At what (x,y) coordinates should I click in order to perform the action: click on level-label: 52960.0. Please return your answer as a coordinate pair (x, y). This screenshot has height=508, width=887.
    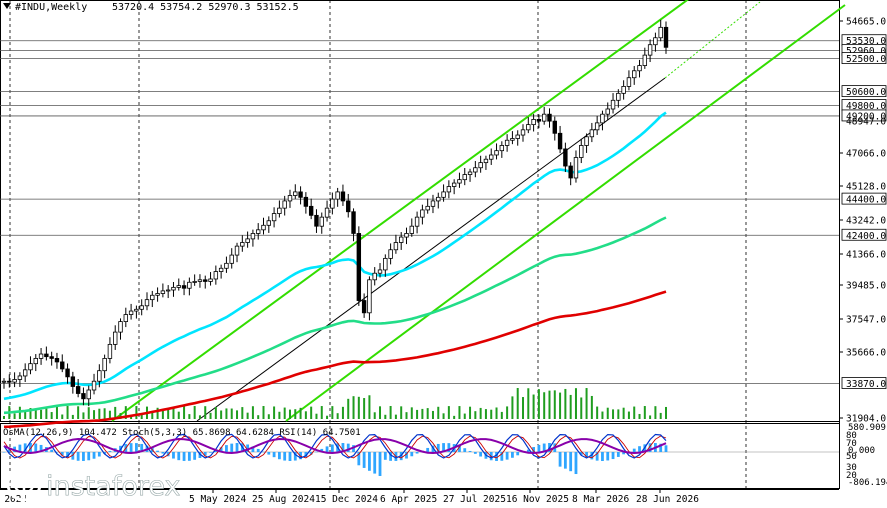
    Looking at the image, I should click on (866, 51).